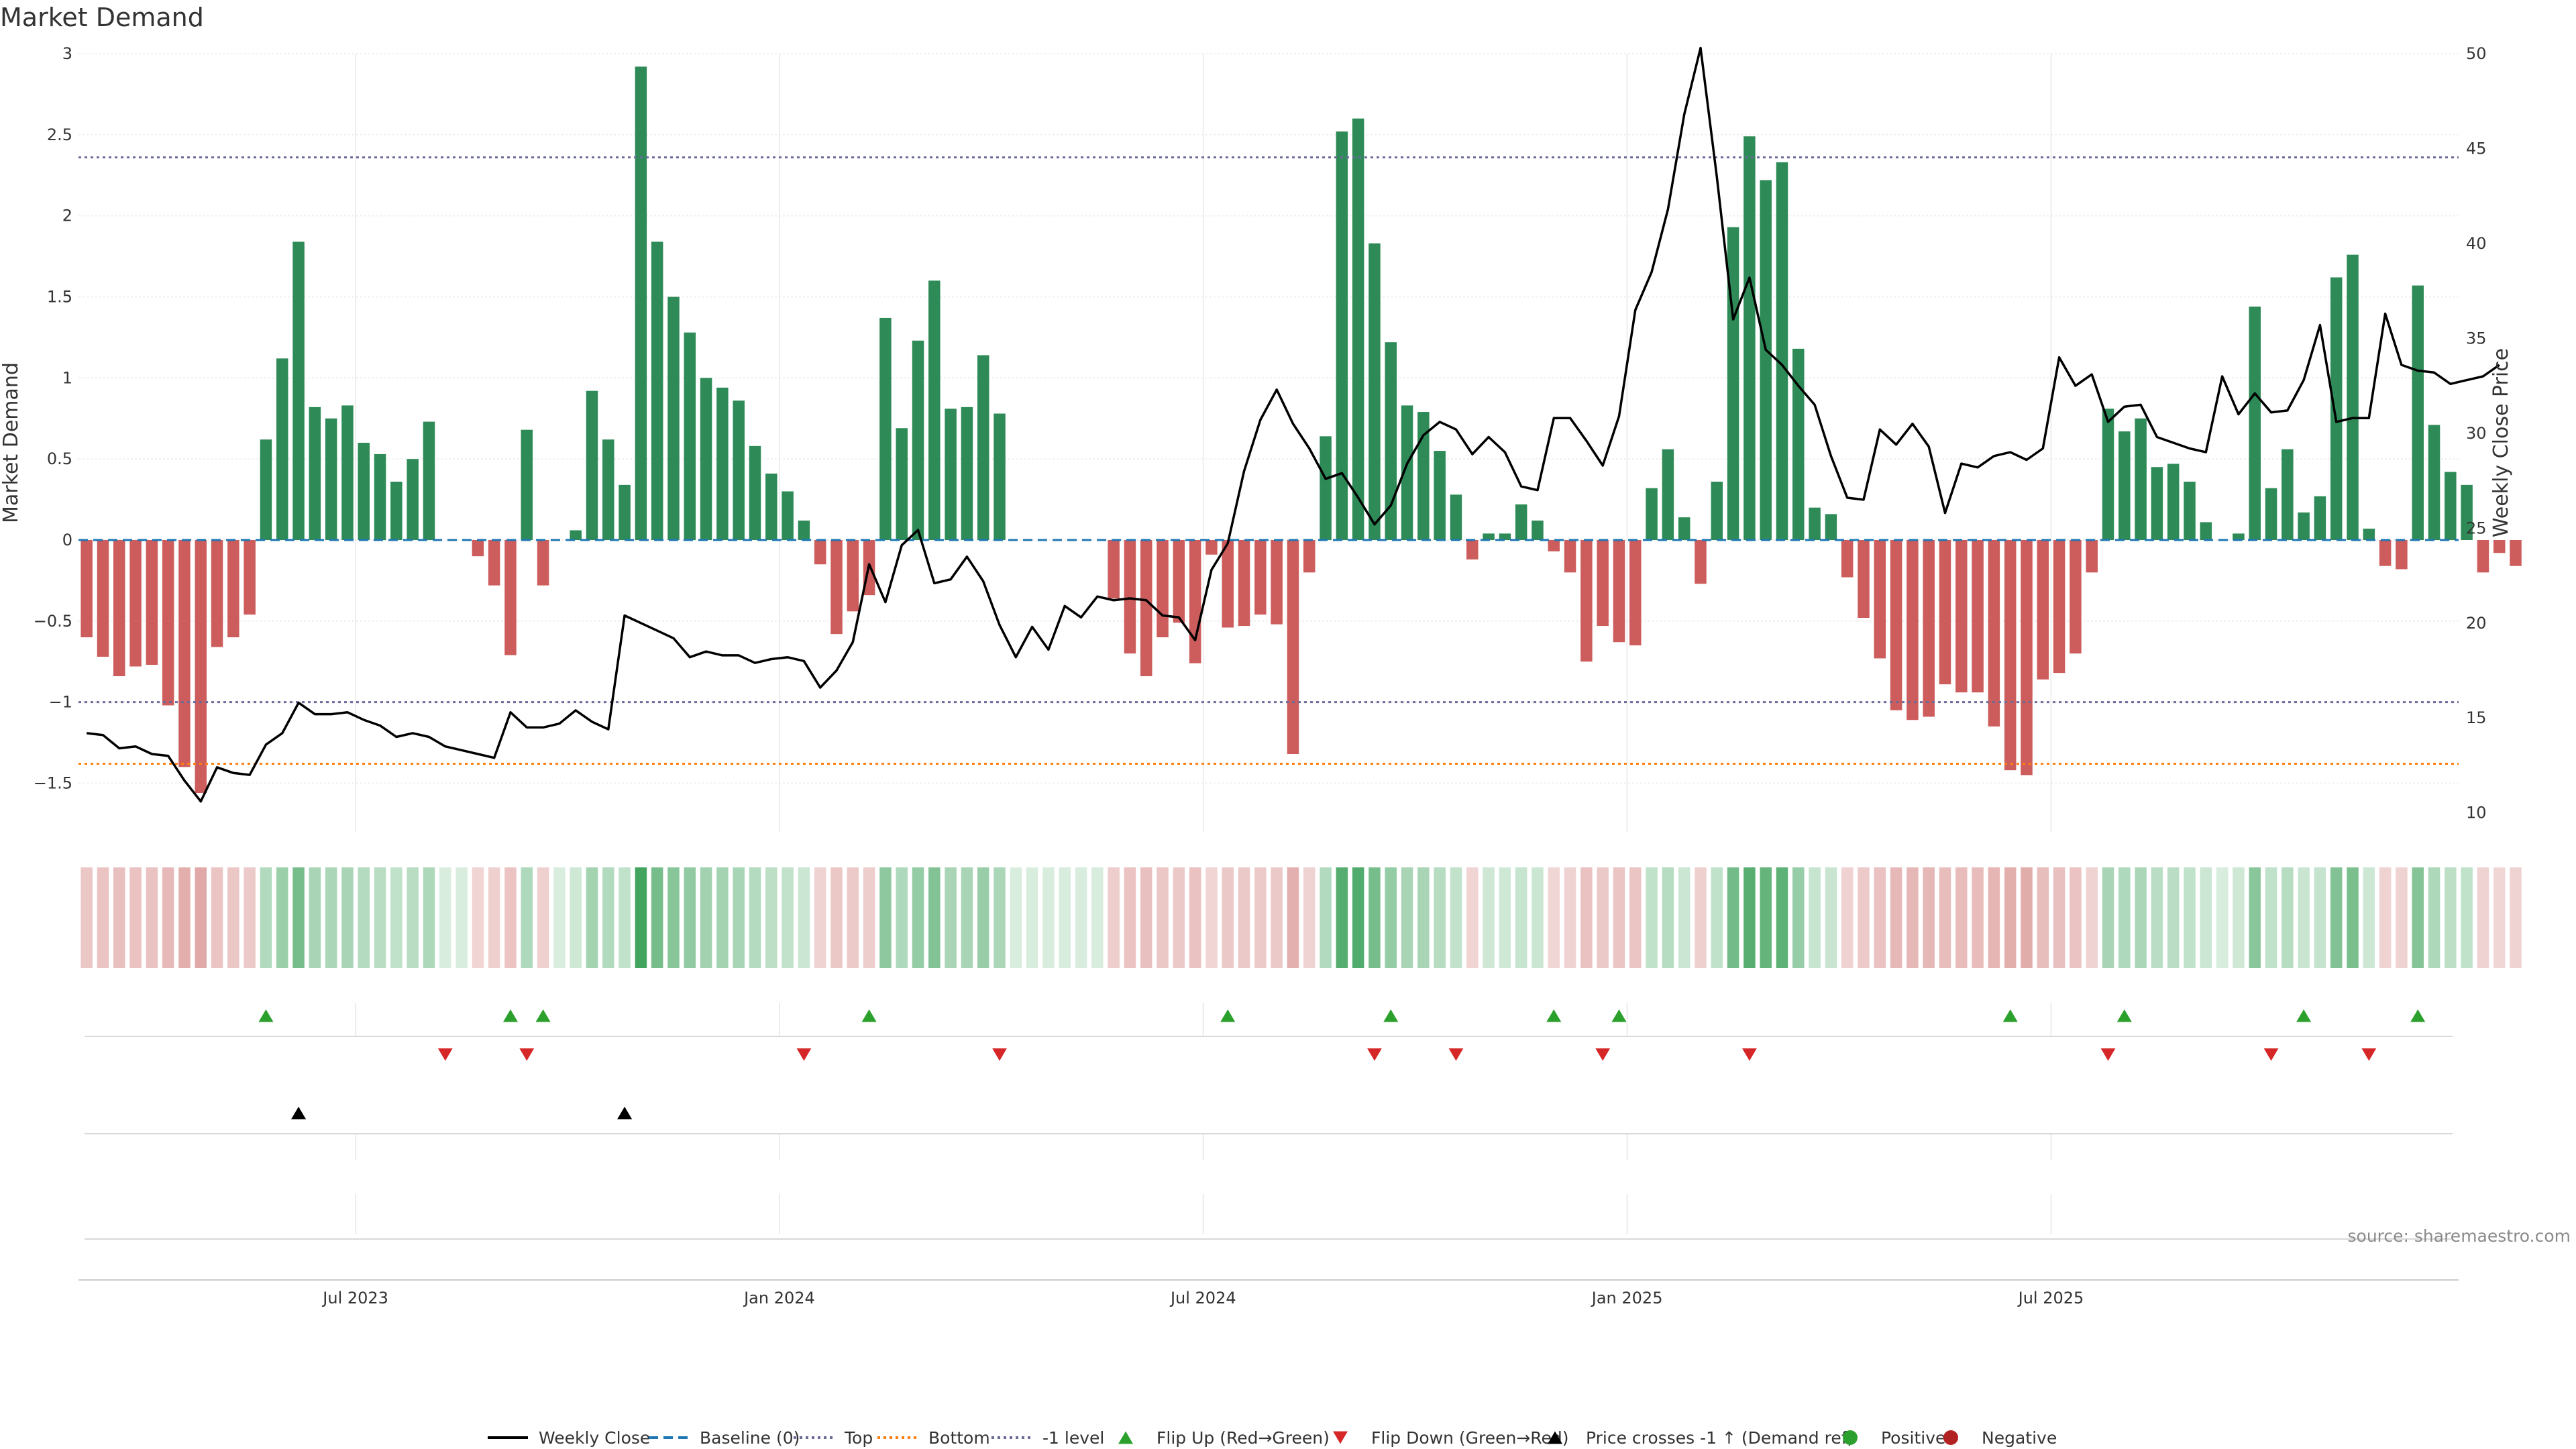 This screenshot has width=2576, height=1449. What do you see at coordinates (1627, 1298) in the screenshot?
I see `x-tick-label: Jan 2025` at bounding box center [1627, 1298].